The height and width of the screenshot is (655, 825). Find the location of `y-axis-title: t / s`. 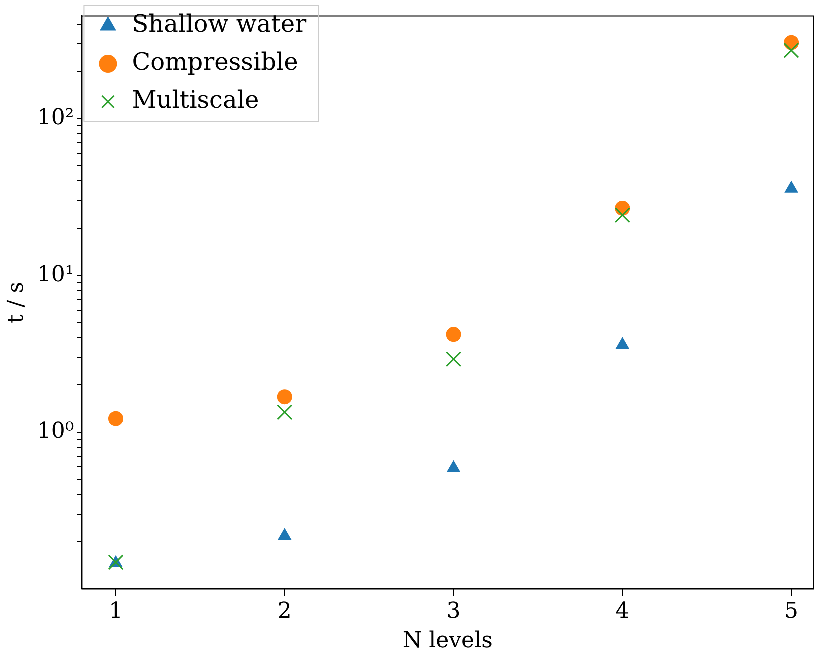

y-axis-title: t / s is located at coordinates (16, 303).